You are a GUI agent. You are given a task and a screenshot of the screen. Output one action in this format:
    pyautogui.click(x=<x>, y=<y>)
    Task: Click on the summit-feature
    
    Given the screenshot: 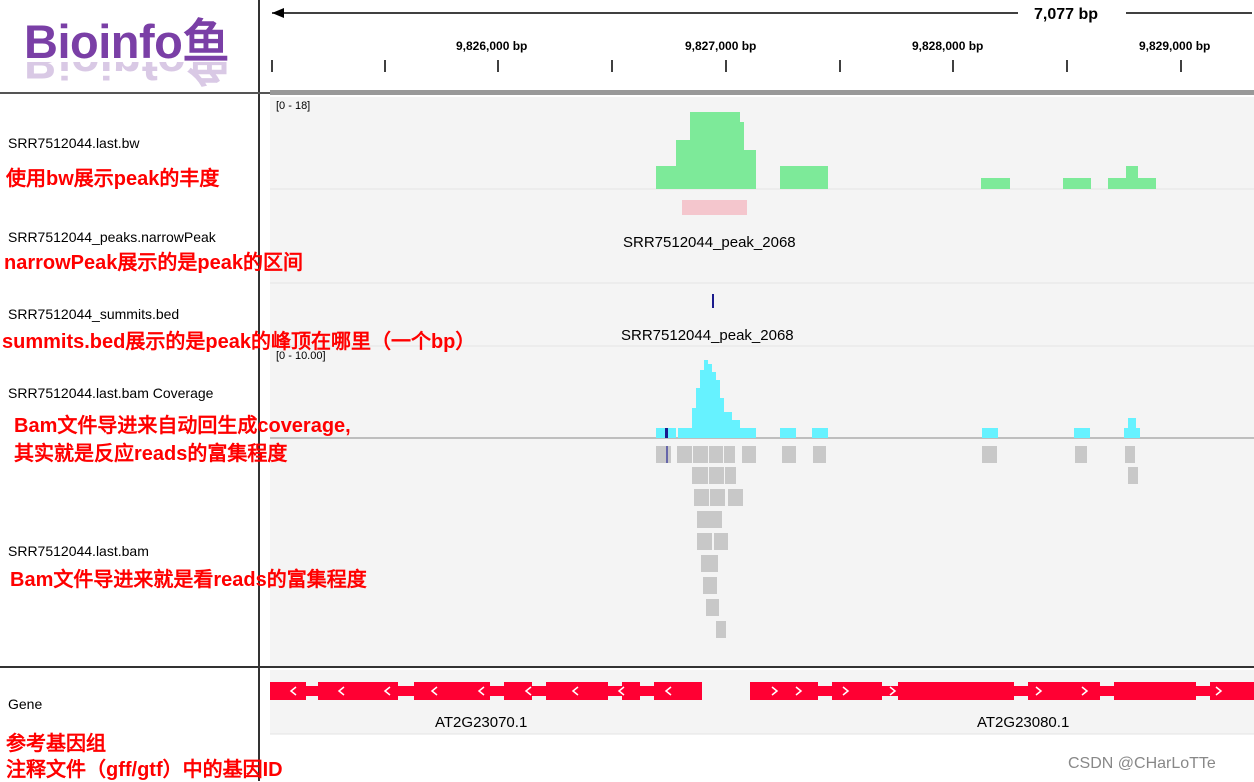 What is the action you would take?
    pyautogui.click(x=713, y=301)
    